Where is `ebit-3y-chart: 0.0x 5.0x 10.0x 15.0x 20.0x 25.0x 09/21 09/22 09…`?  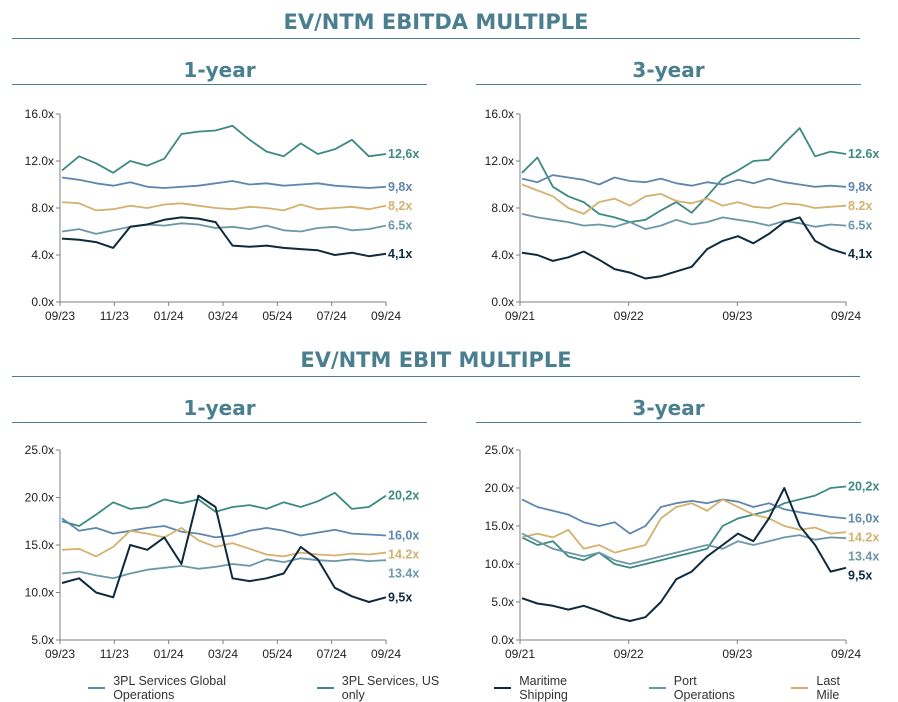 ebit-3y-chart: 0.0x 5.0x 10.0x 15.0x 20.0x 25.0x 09/21 09/22 09… is located at coordinates (682, 552).